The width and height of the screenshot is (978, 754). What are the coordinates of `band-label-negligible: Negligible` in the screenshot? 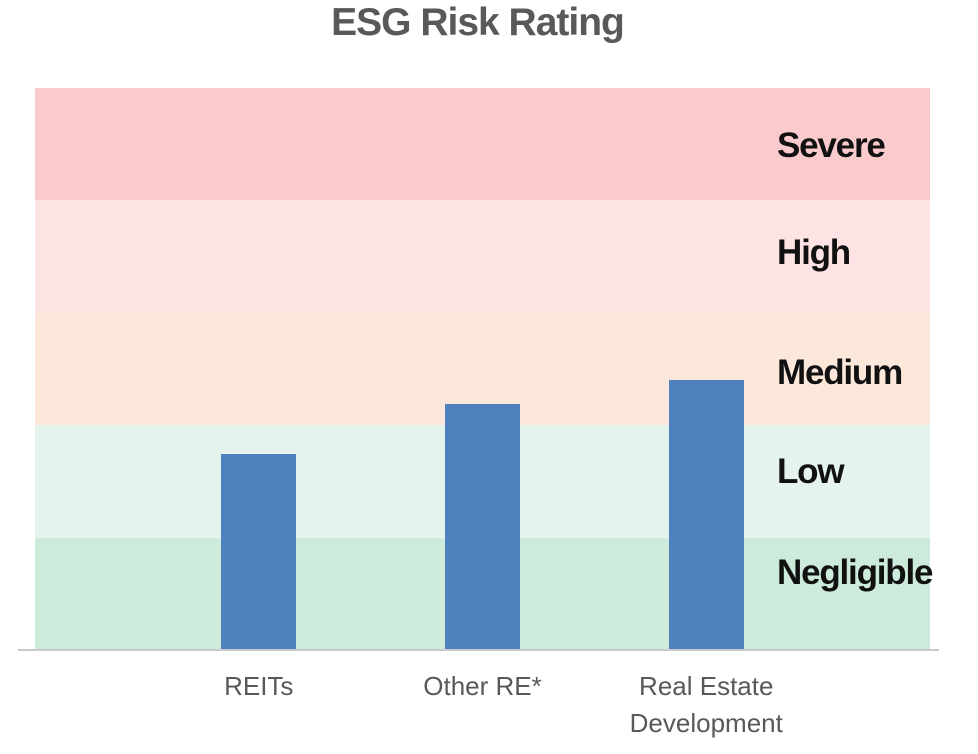 It's located at (855, 573).